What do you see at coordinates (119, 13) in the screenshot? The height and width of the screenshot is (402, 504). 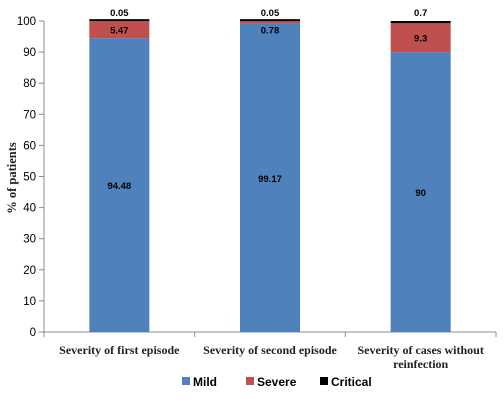 I see `data-label-critical-1: 0.05` at bounding box center [119, 13].